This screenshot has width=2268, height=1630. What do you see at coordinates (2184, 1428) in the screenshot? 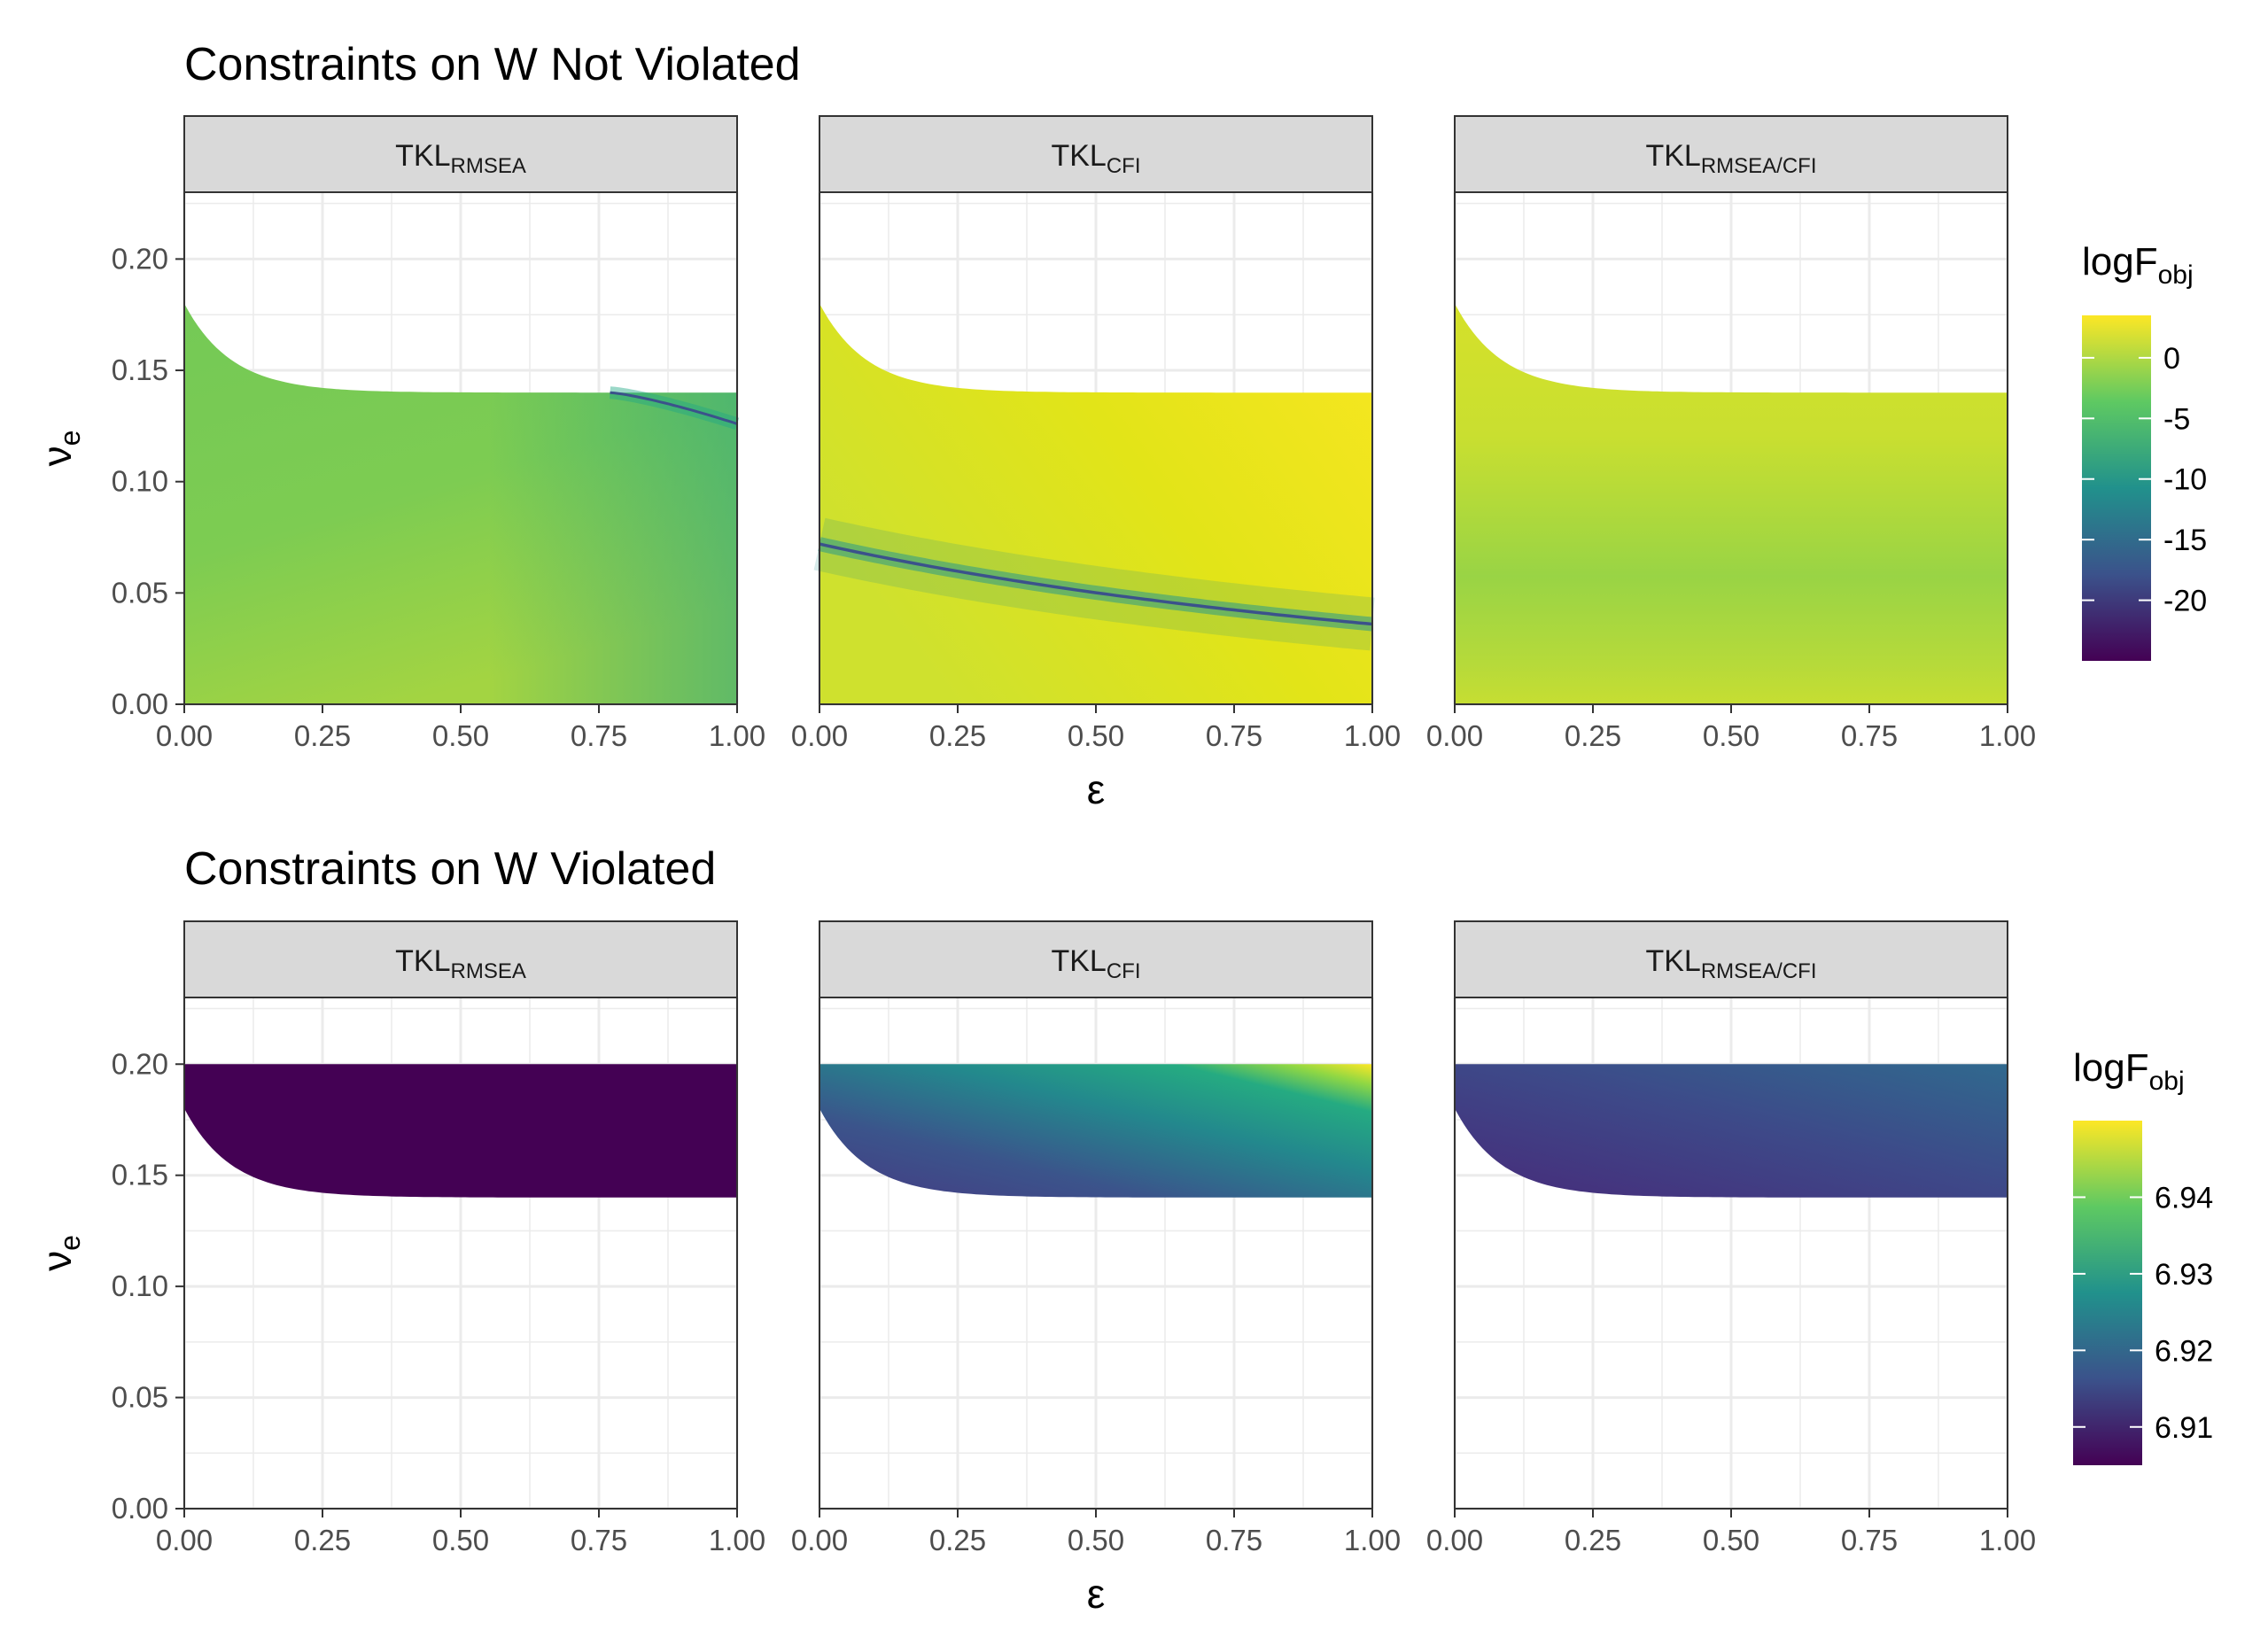
I see `legend-tick-label: 6.91` at bounding box center [2184, 1428].